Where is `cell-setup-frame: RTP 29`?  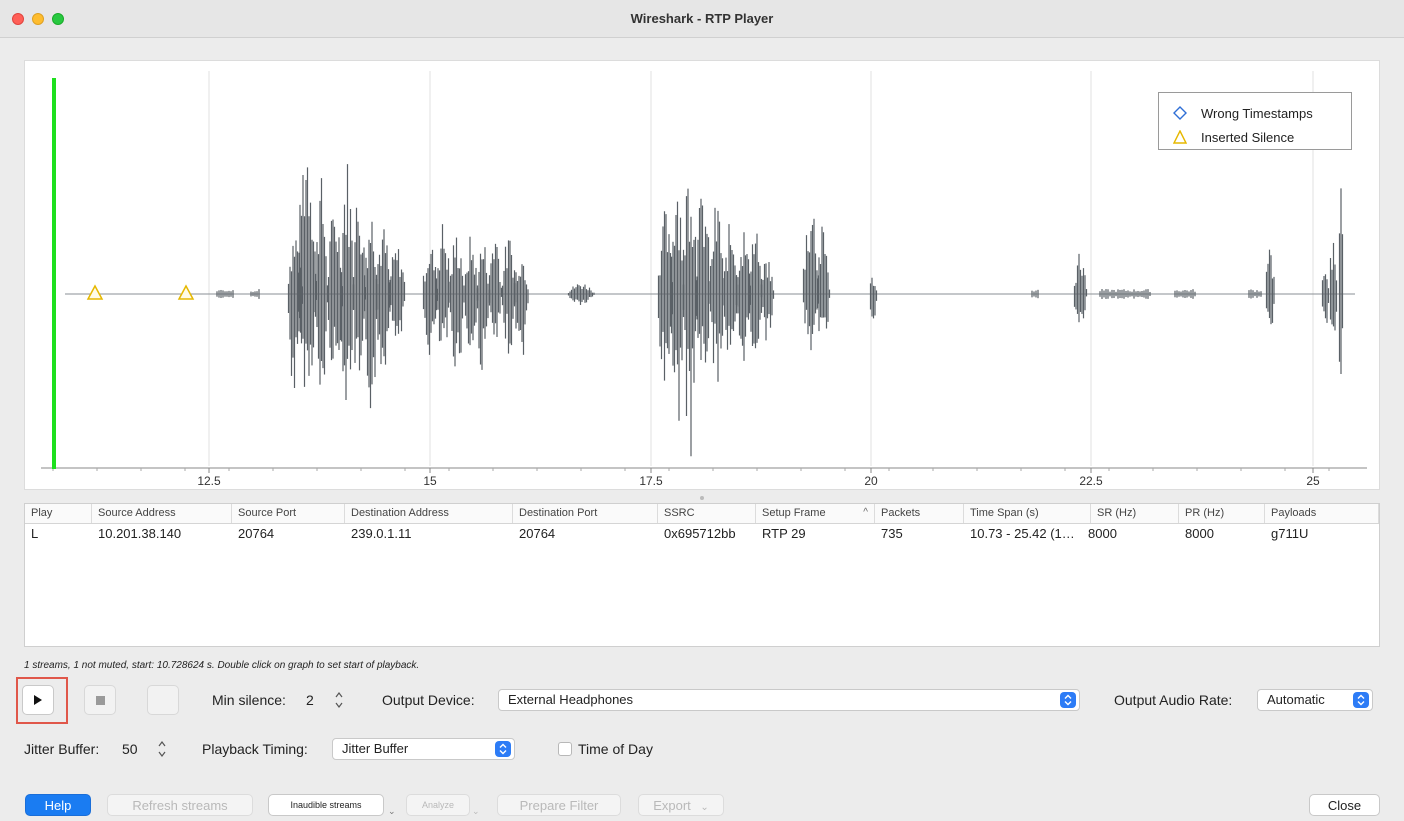 cell-setup-frame: RTP 29 is located at coordinates (784, 533).